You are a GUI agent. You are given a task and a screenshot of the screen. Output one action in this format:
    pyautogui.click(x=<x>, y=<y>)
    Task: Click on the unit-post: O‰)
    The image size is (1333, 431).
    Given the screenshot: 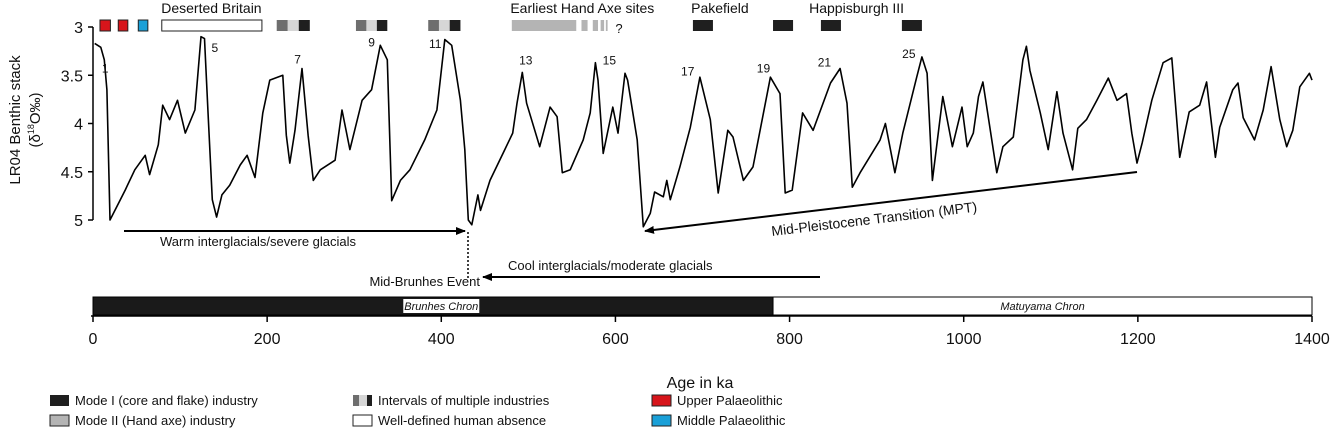 What is the action you would take?
    pyautogui.click(x=35, y=108)
    